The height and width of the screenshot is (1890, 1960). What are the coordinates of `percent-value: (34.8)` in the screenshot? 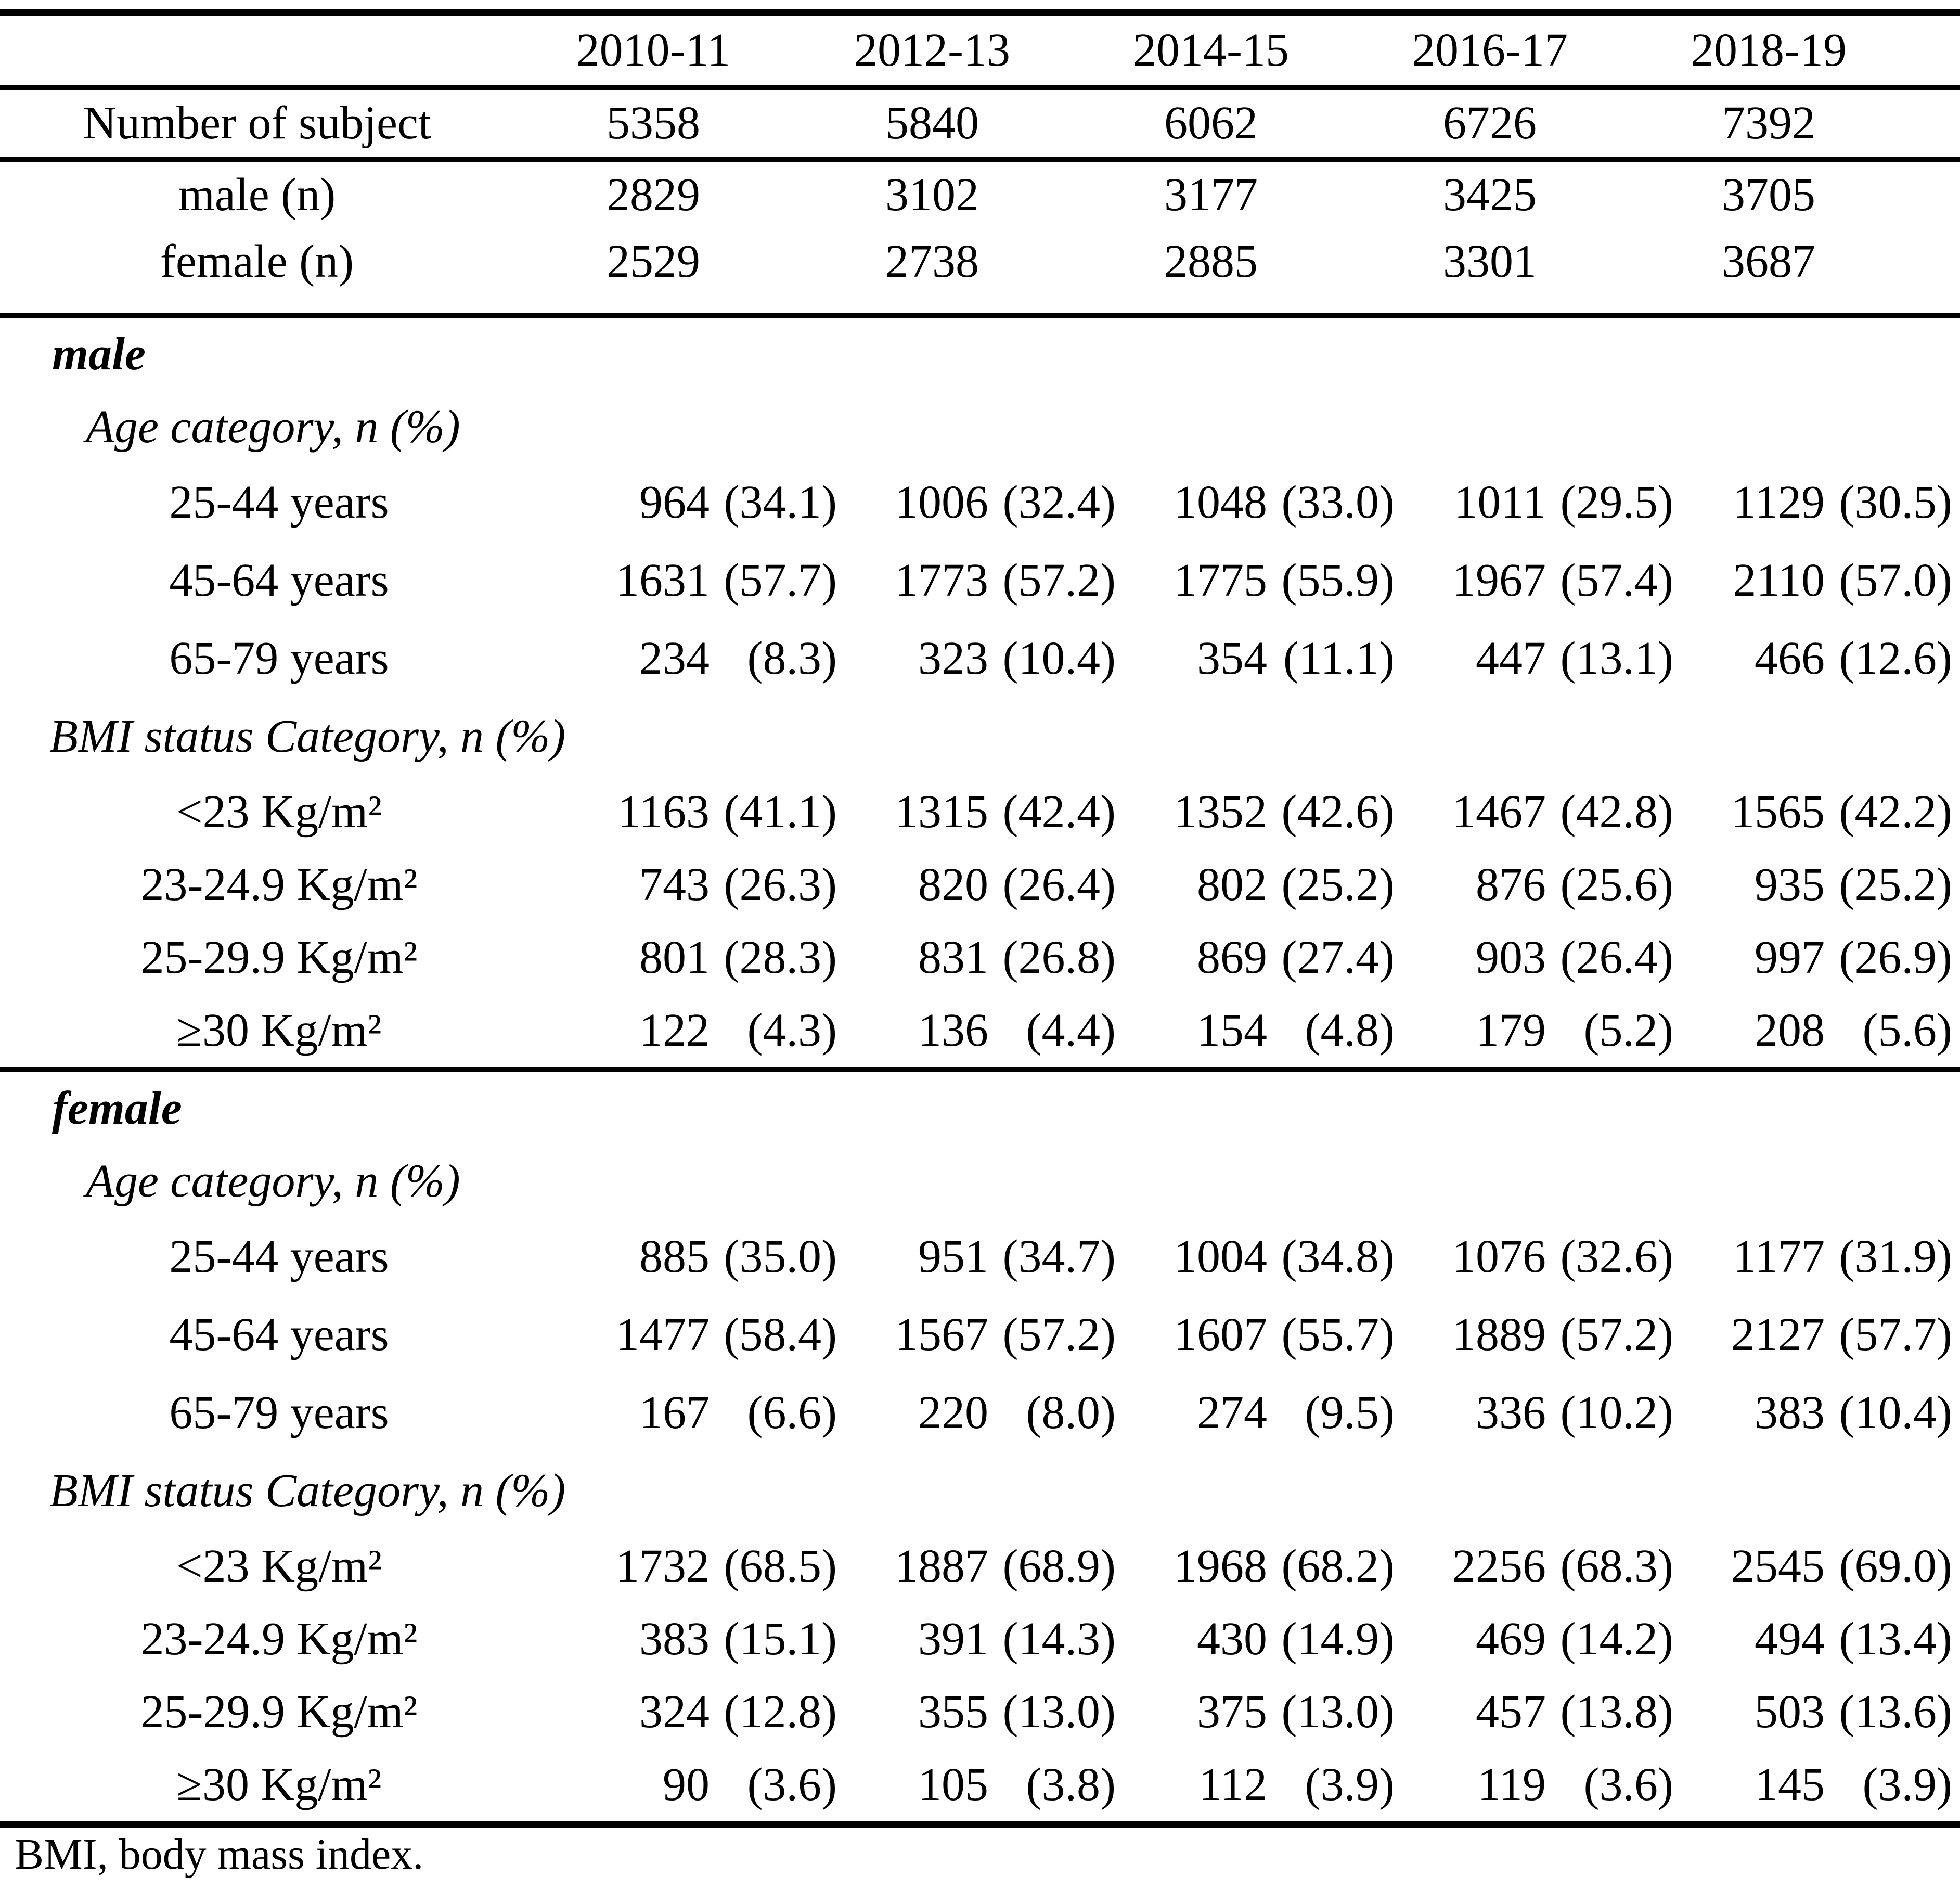 It's located at (1338, 1256).